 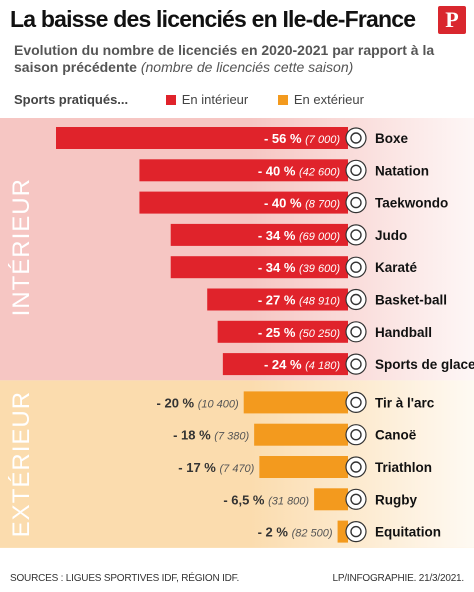 I want to click on judo-icon, so click(x=356, y=235).